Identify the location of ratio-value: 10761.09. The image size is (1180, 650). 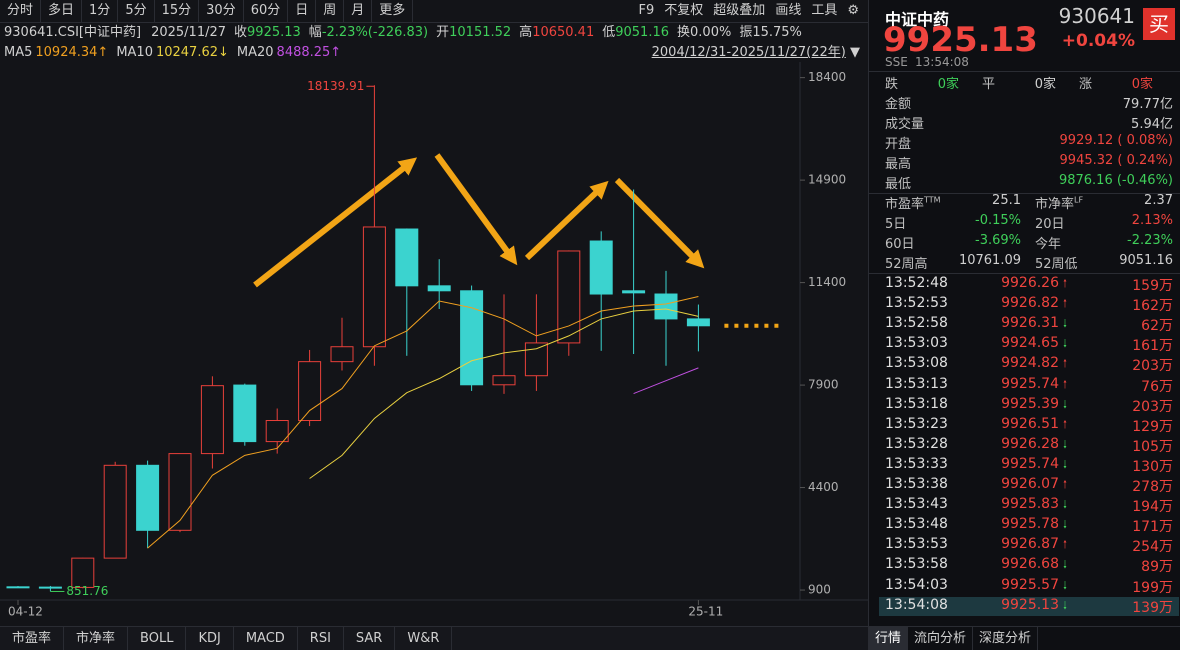
(989, 260).